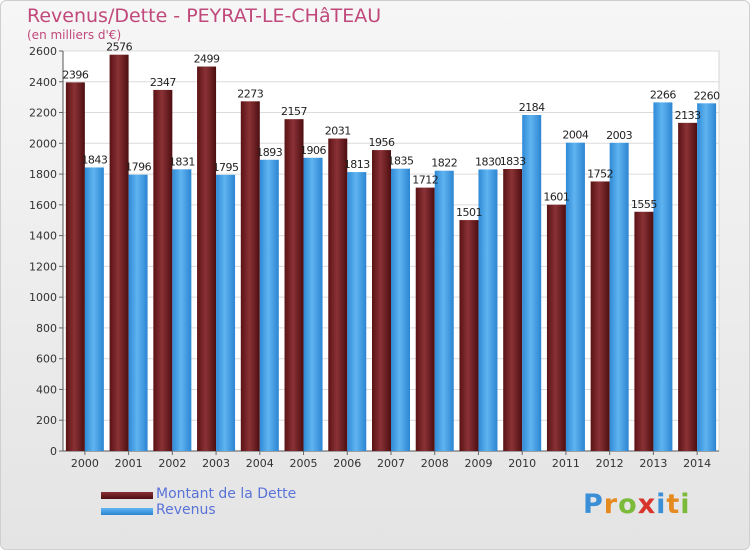 The image size is (750, 550). What do you see at coordinates (338, 131) in the screenshot?
I see `data-label: 2031` at bounding box center [338, 131].